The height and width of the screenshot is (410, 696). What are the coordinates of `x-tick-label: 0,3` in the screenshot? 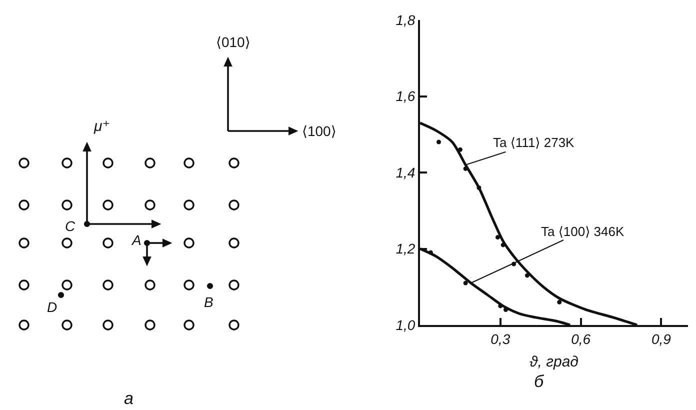 It's located at (500, 338).